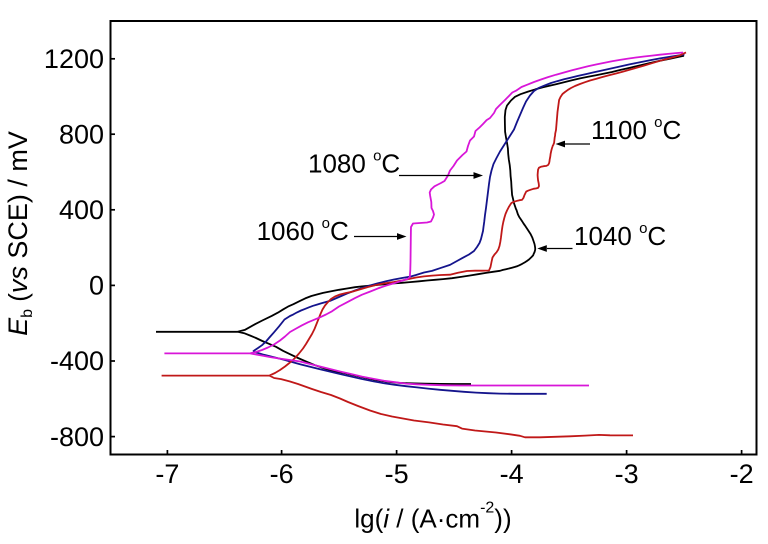 This screenshot has width=768, height=544. I want to click on svg-text: Eb (vs SCE) / mV, so click(19, 233).